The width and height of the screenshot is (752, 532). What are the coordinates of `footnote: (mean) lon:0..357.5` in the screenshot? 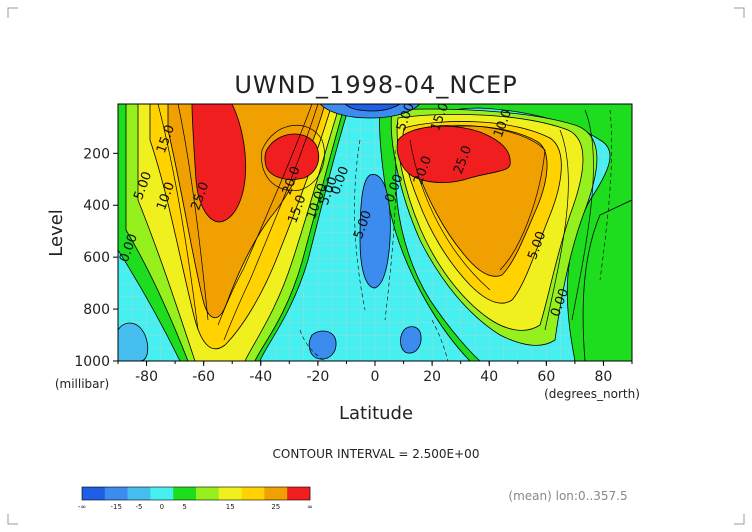 It's located at (567, 496).